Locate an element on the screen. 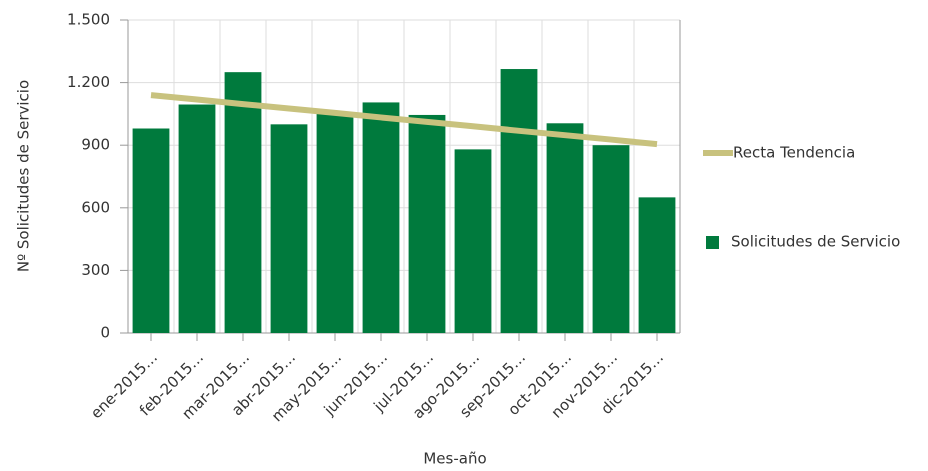  legend-swatch is located at coordinates (712, 242).